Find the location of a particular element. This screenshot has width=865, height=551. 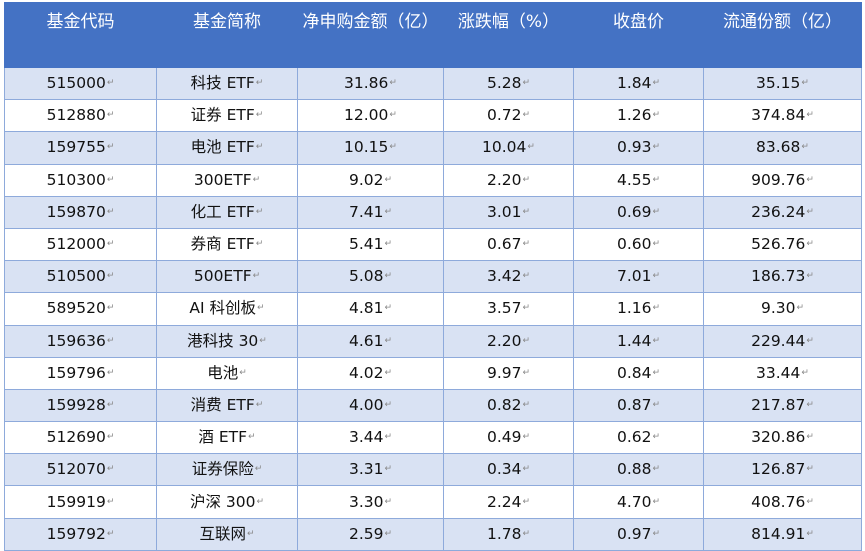

cell-text: 33.44 is located at coordinates (778, 372).